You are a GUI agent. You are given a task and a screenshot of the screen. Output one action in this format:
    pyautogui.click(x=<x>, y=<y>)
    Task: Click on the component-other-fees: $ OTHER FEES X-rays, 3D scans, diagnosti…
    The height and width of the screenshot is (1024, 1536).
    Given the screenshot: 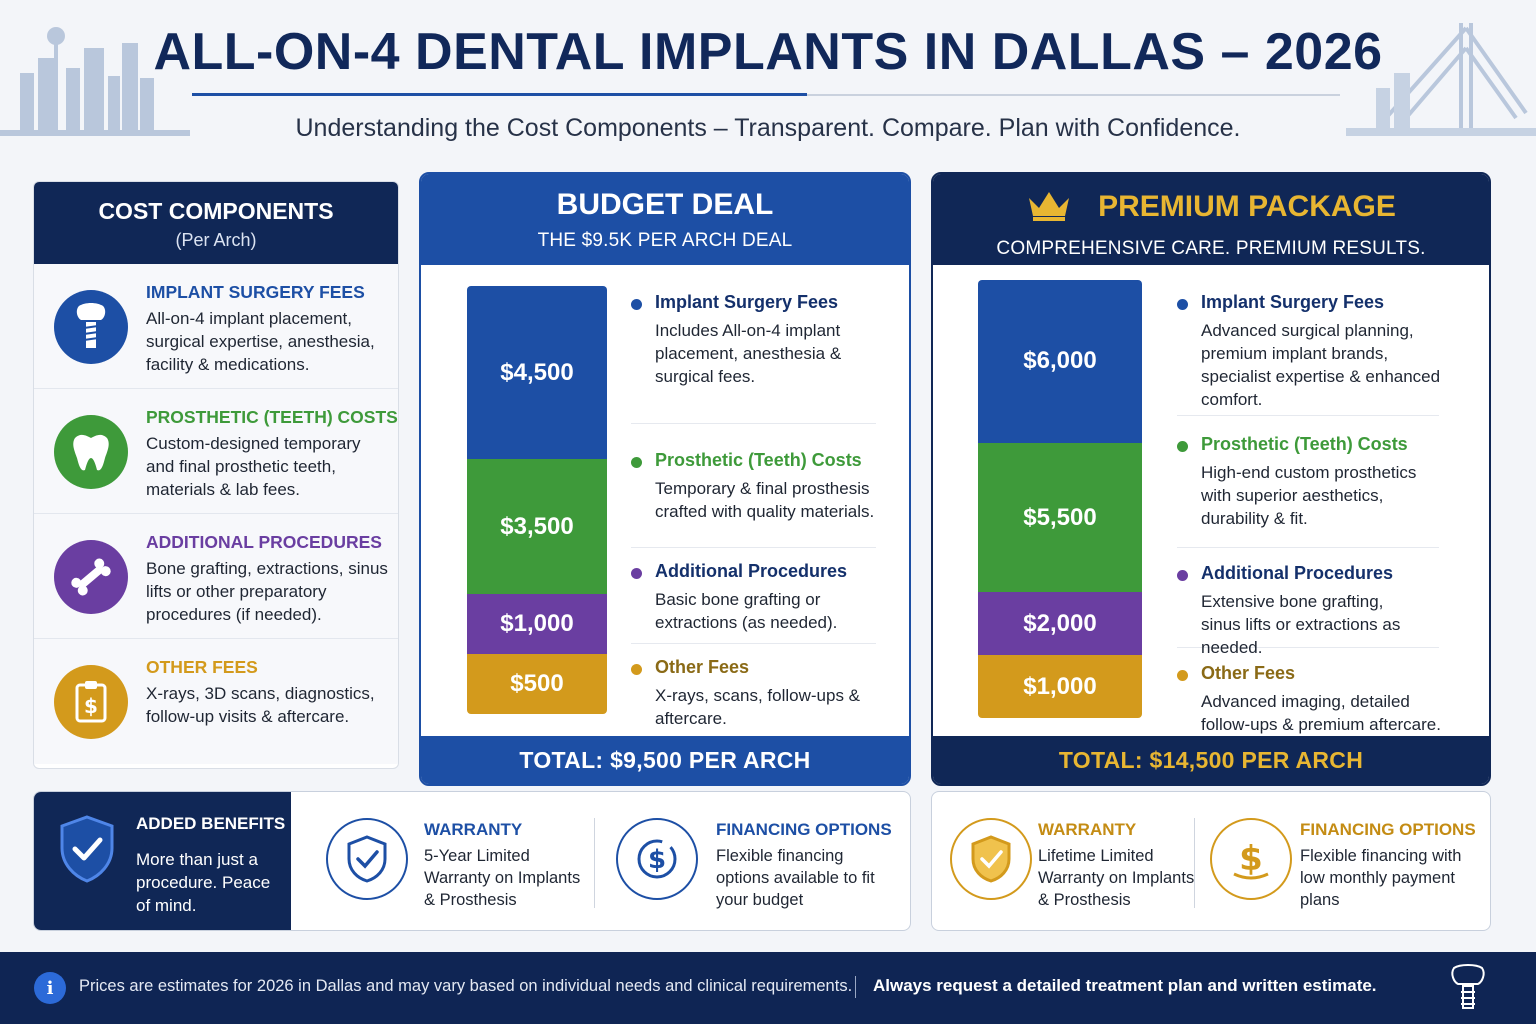 What is the action you would take?
    pyautogui.click(x=216, y=701)
    